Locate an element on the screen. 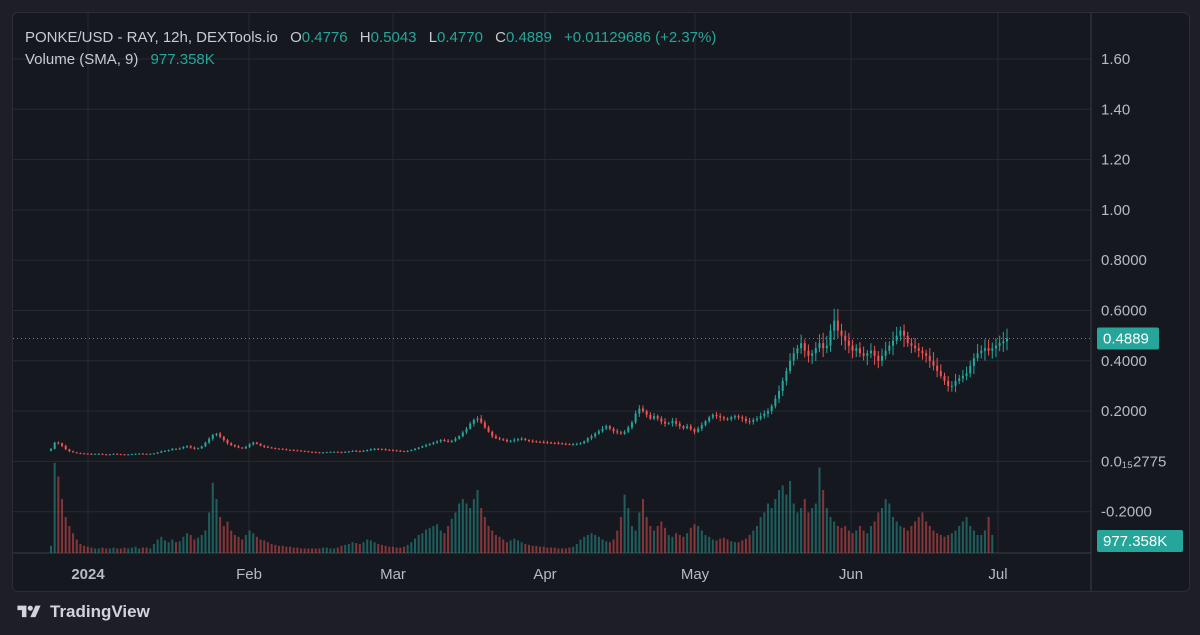  price-tick-label: 0.4000 is located at coordinates (1124, 361).